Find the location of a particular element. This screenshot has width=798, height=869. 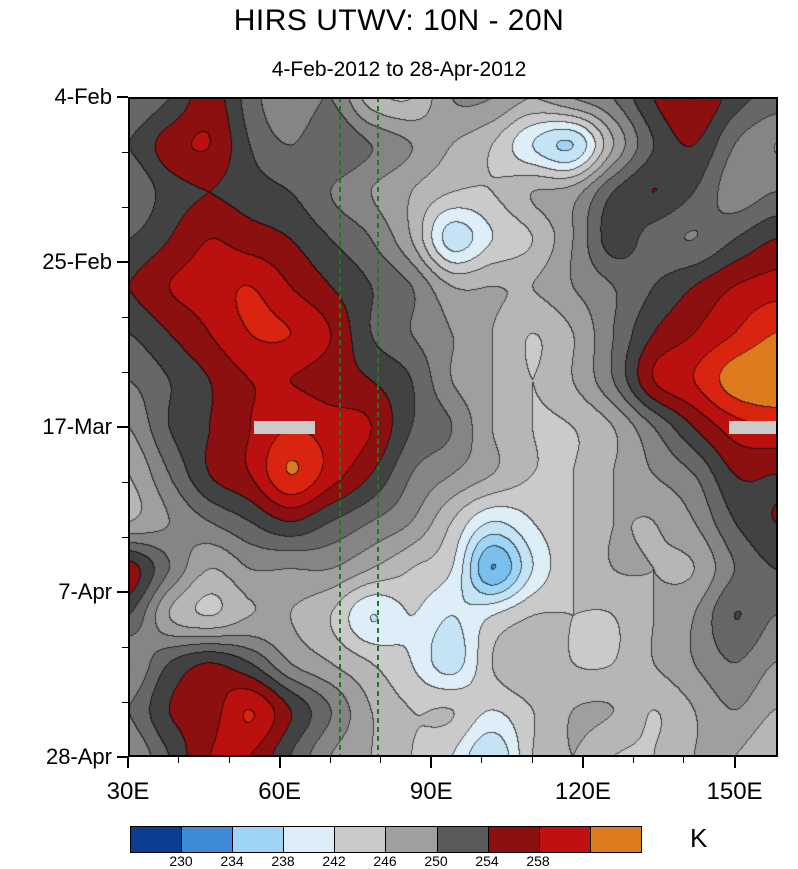

y-tick-label: 28-Apr is located at coordinates (78, 756).